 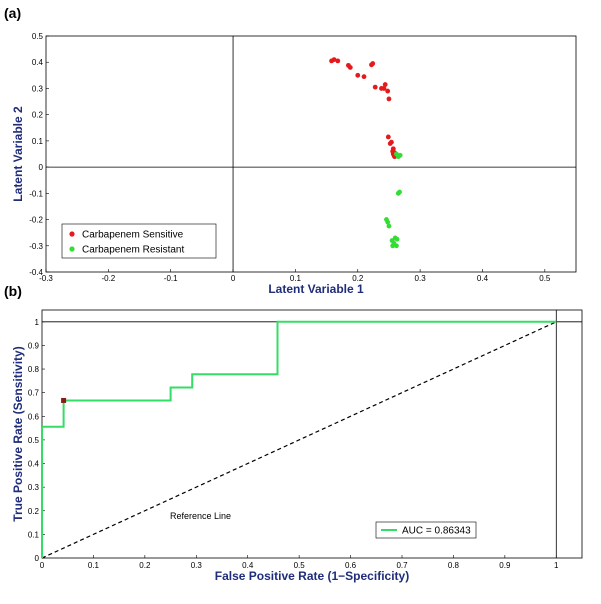 What do you see at coordinates (72, 234) in the screenshot?
I see `legend-marker-sensitive` at bounding box center [72, 234].